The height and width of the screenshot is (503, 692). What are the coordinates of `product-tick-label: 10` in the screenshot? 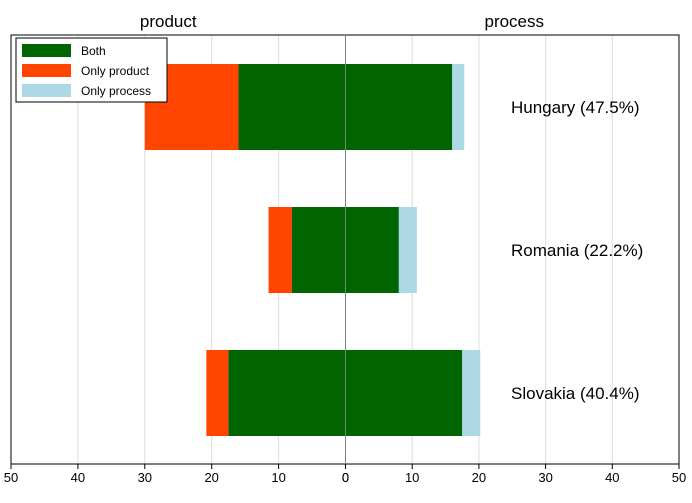 It's located at (278, 477).